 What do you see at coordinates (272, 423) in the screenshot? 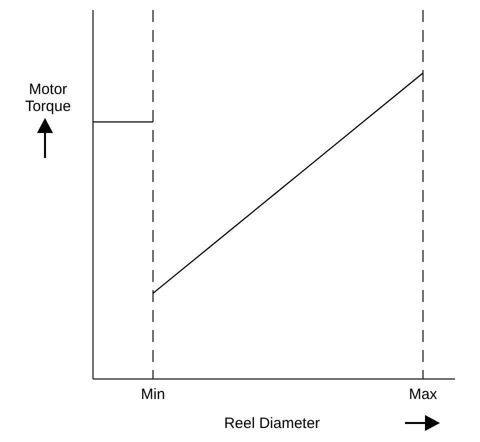
I see `x-axis-title: Reel Diameter` at bounding box center [272, 423].